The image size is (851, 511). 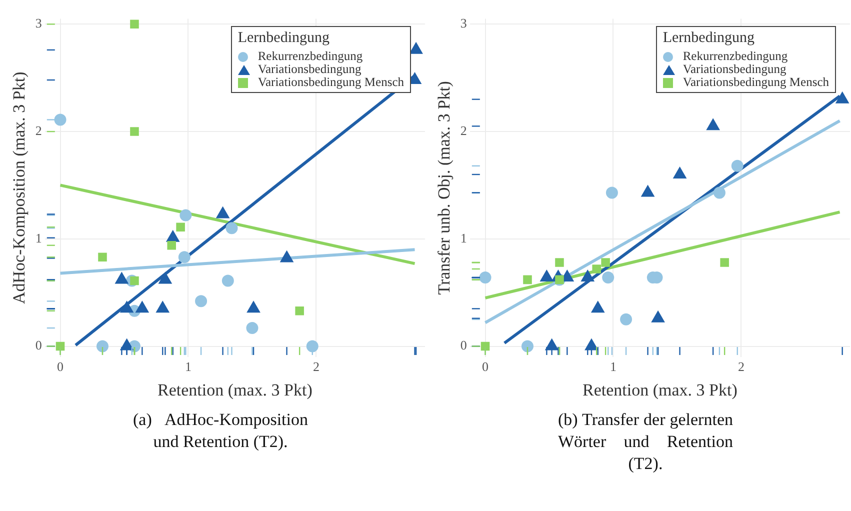 I want to click on y-axis-title: Transfer unb. Obj. (max. 3 Pkt), so click(x=444, y=188).